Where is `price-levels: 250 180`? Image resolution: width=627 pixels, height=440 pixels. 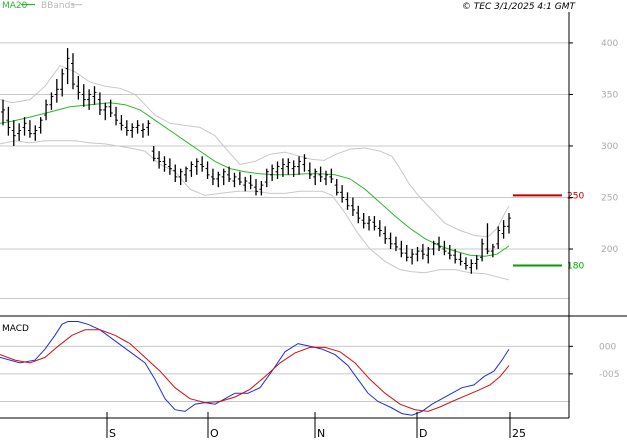
price-levels: 250 180 is located at coordinates (548, 231).